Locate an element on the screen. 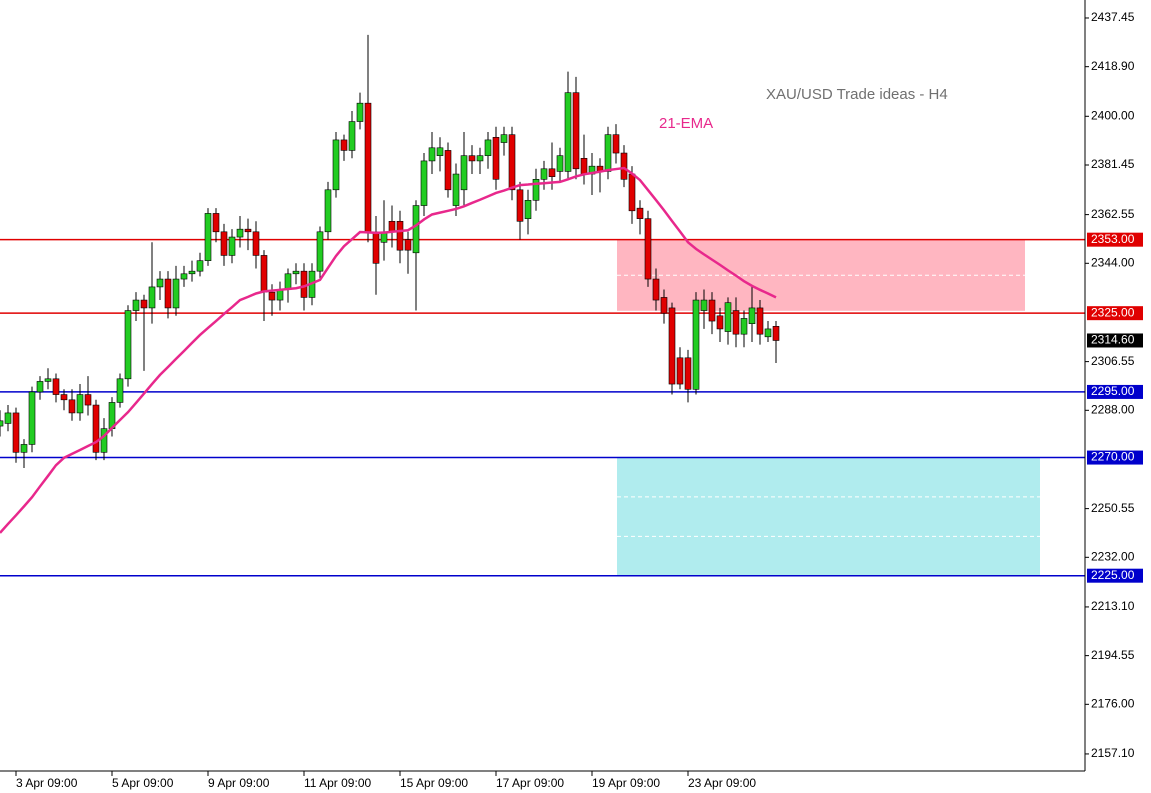 This screenshot has width=1151, height=793. x-tick-label: 17 Apr 09:00 is located at coordinates (530, 783).